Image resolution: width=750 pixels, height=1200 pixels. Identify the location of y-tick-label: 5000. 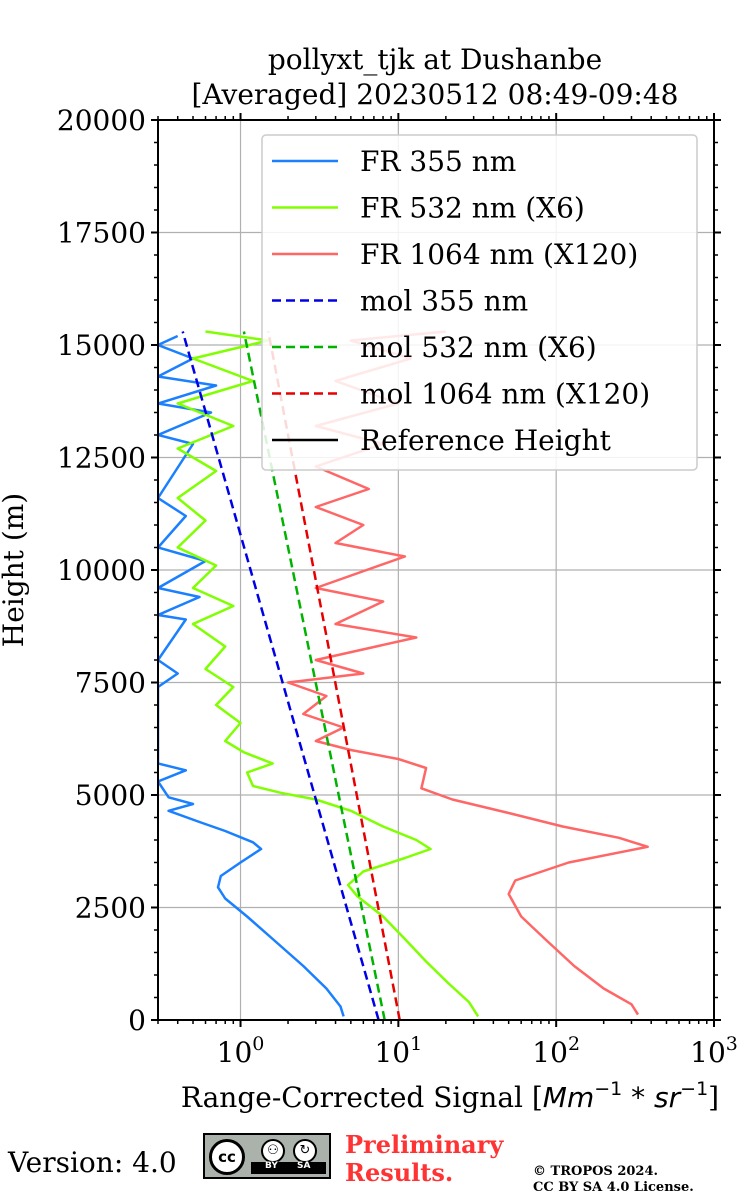
(110, 795).